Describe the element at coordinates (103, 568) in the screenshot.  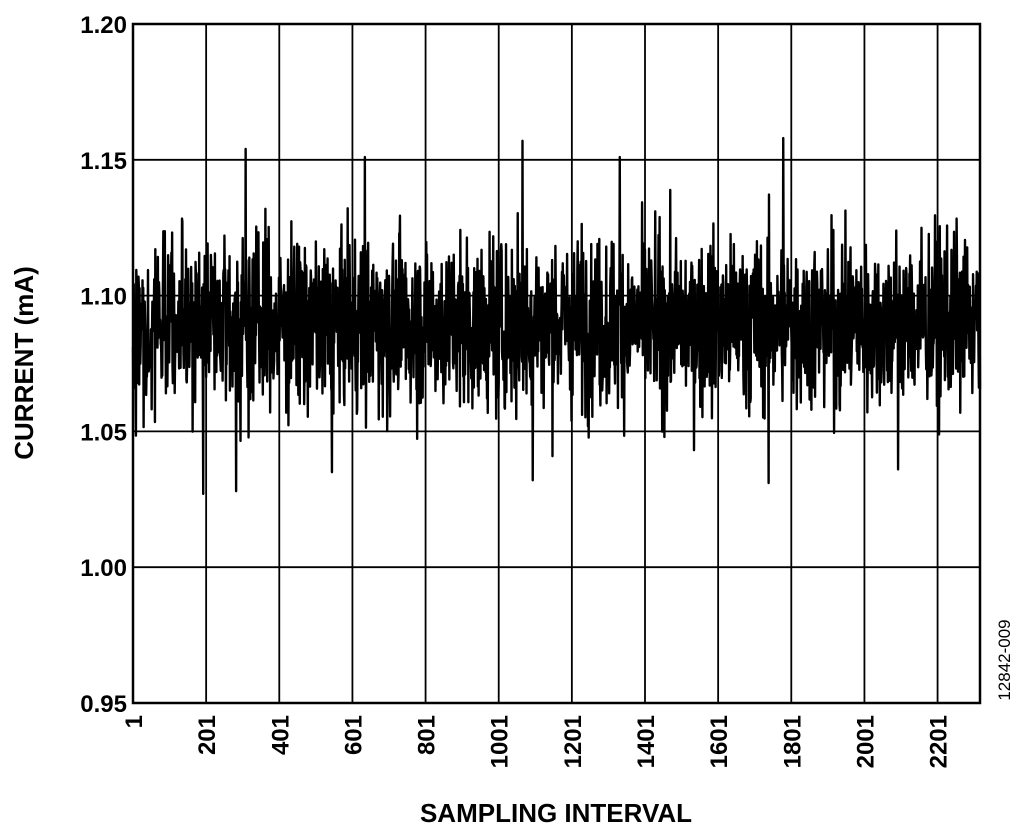
I see `y-tick-label-1: 1.00` at that location.